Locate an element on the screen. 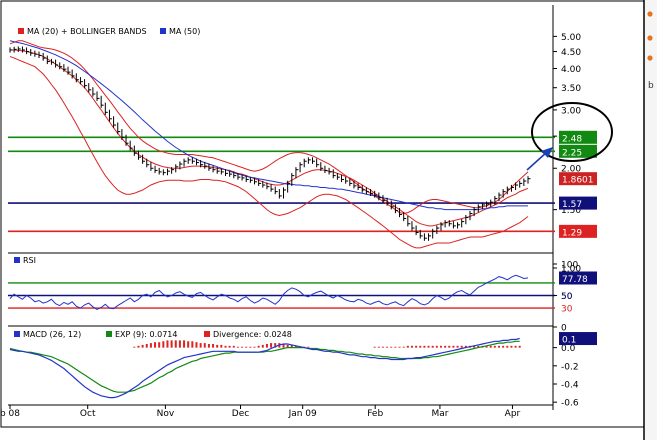 The width and height of the screenshot is (657, 444). x-tick-label: b 08 is located at coordinates (10, 414).